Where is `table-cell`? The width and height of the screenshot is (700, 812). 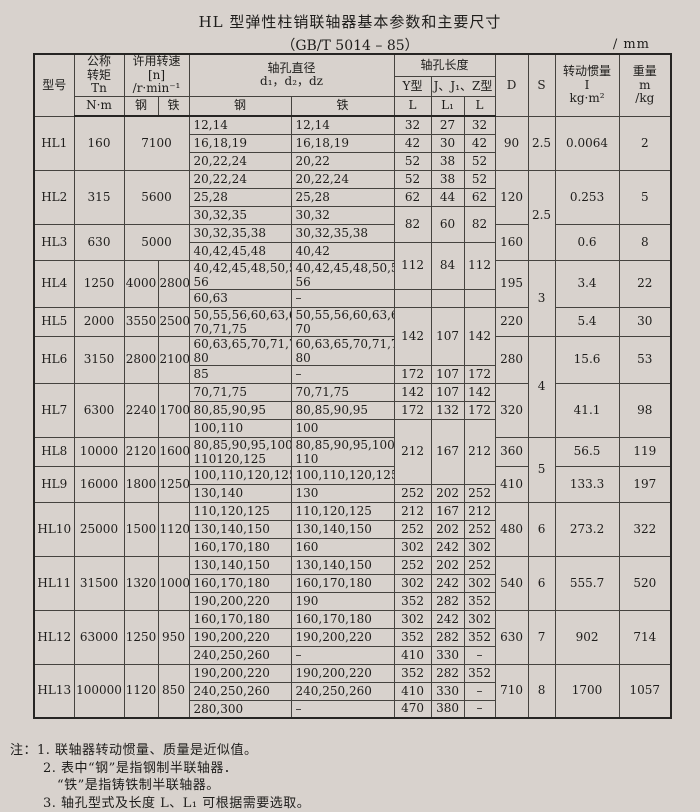
table-cell is located at coordinates (412, 298).